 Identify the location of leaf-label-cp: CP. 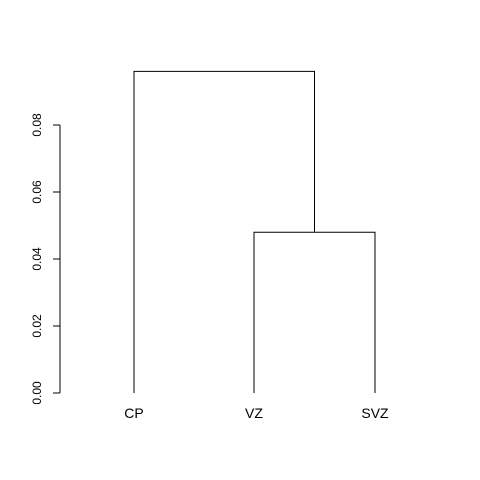
(133, 413).